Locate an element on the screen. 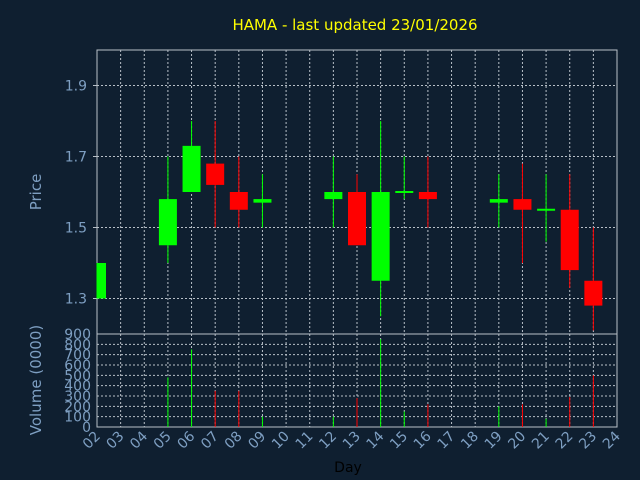  day-tick-label: 09 is located at coordinates (257, 441).